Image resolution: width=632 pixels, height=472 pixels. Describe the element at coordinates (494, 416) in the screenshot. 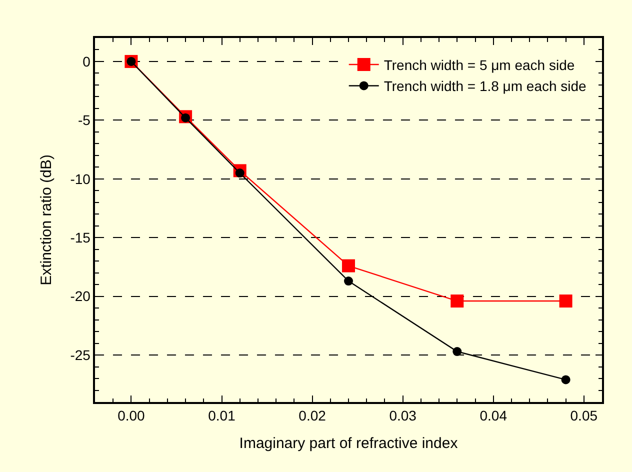

I see `x-tick-label: 0.04` at that location.